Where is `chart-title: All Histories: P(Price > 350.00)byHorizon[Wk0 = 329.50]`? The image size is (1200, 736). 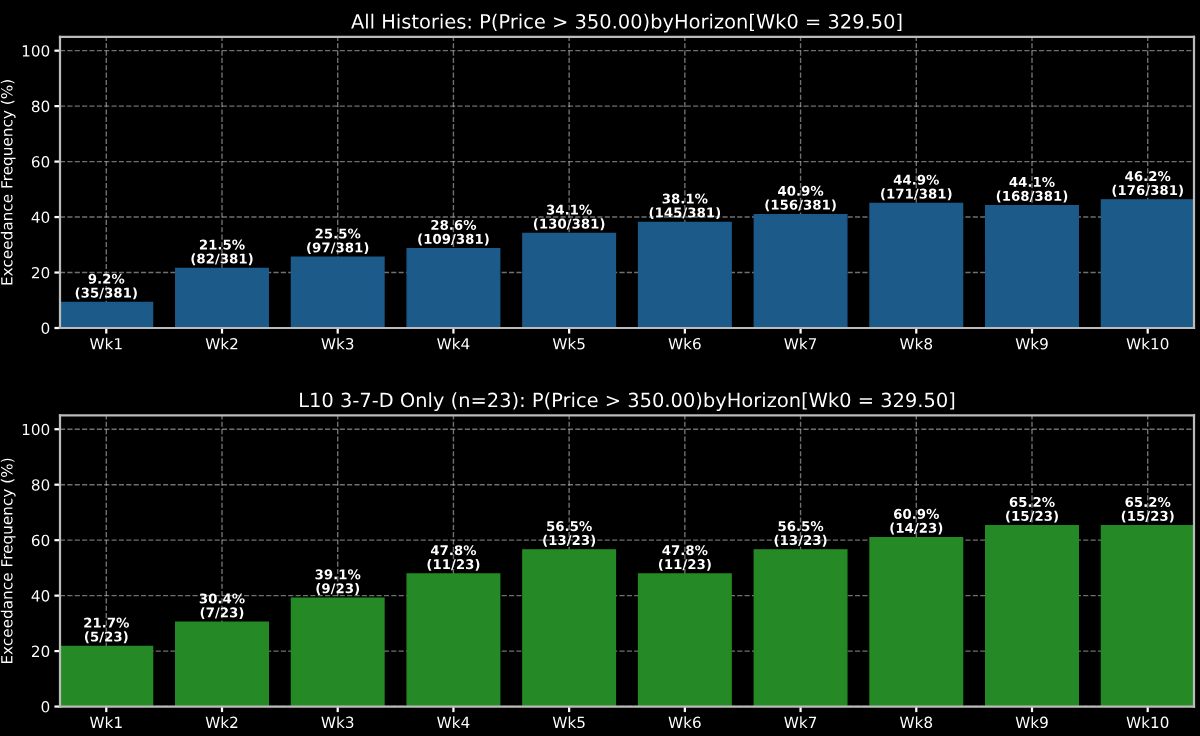 chart-title: All Histories: P(Price > 350.00)byHorizon[Wk0 = 329.50] is located at coordinates (626, 23).